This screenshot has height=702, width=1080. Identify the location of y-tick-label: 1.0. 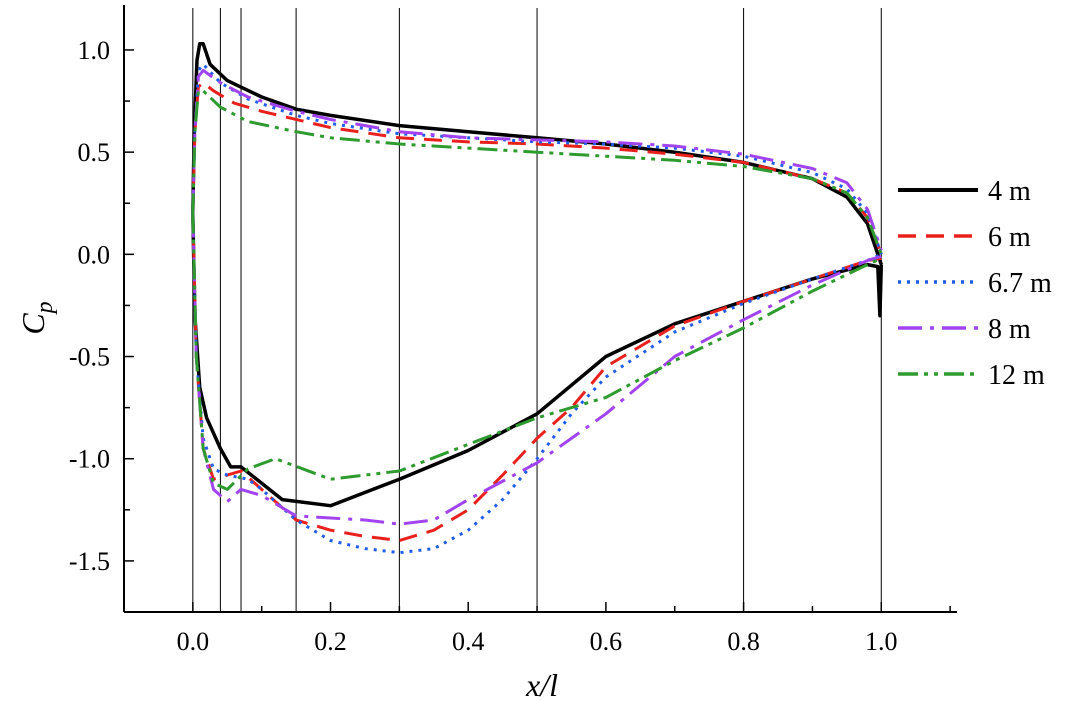
(94, 50).